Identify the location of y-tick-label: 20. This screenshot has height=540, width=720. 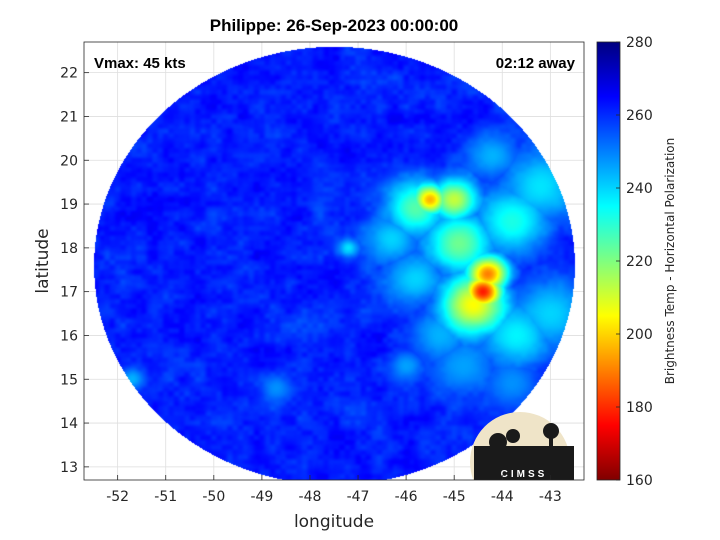
(69, 161).